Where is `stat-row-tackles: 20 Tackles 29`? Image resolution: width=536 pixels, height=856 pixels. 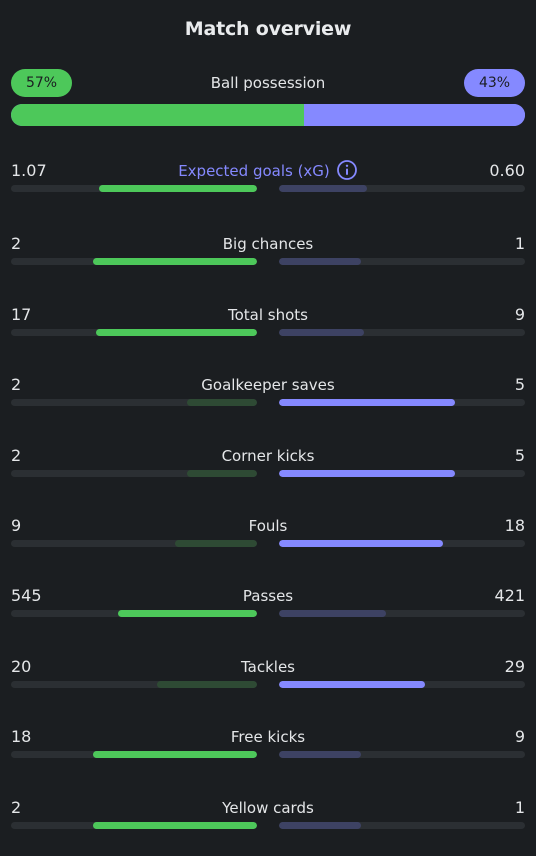
stat-row-tackles: 20 Tackles 29 is located at coordinates (268, 678).